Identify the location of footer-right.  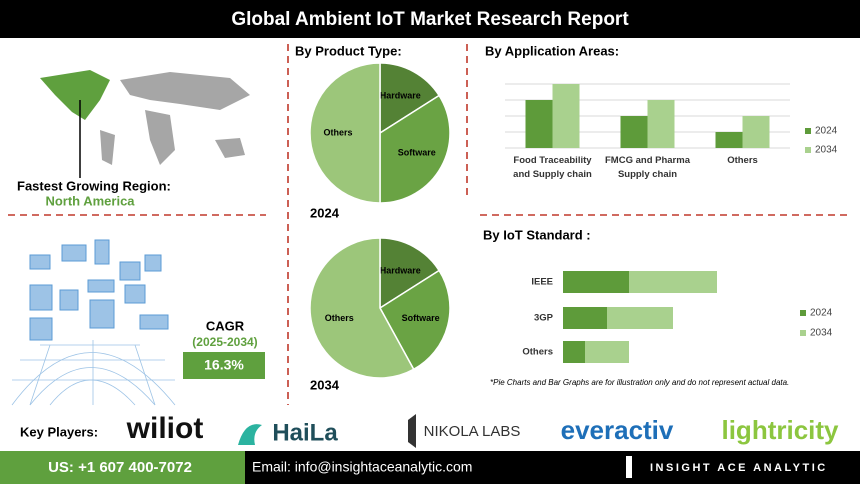
(552, 467).